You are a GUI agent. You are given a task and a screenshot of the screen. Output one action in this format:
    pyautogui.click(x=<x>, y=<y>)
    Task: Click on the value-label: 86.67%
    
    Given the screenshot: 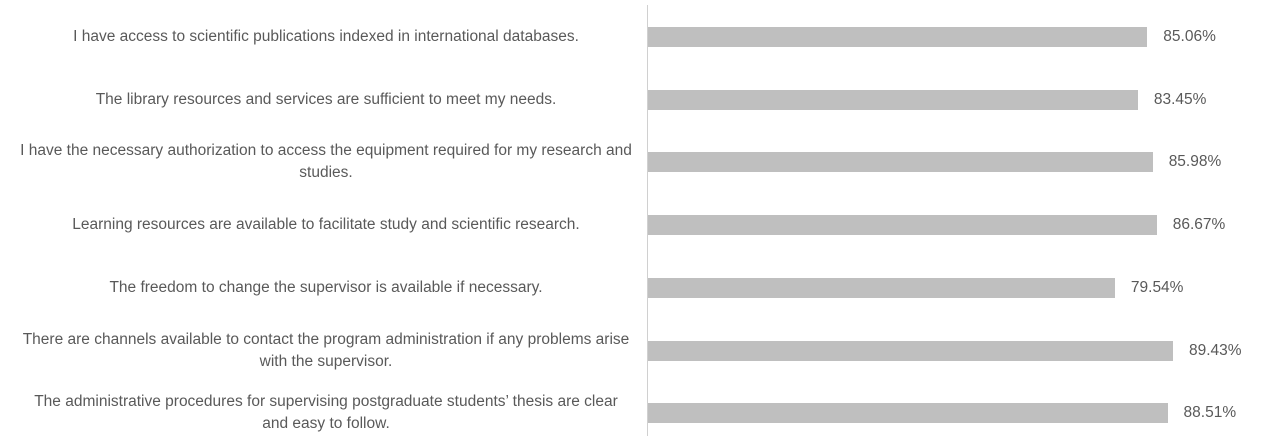 What is the action you would take?
    pyautogui.click(x=1199, y=225)
    